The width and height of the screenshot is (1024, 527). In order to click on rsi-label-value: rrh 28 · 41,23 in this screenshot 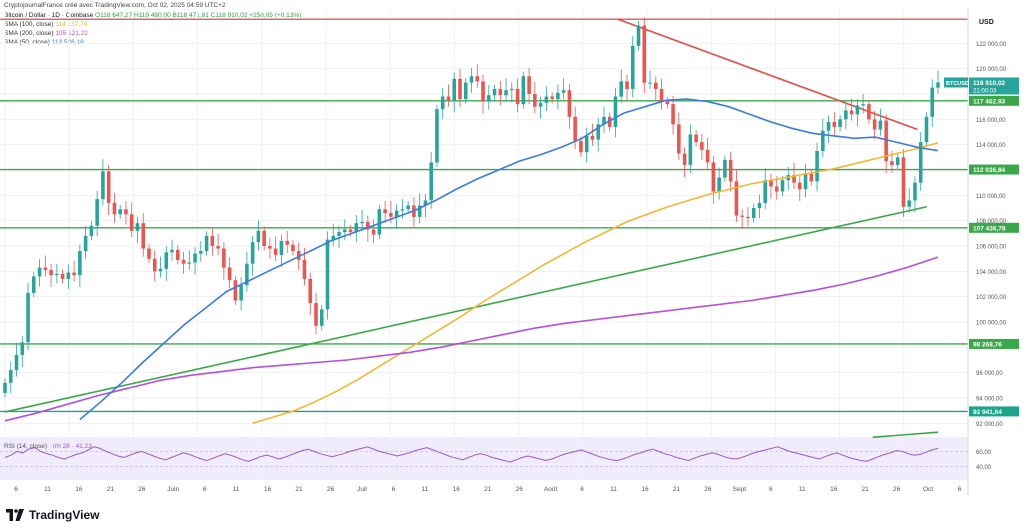, I will do `click(72, 446)`.